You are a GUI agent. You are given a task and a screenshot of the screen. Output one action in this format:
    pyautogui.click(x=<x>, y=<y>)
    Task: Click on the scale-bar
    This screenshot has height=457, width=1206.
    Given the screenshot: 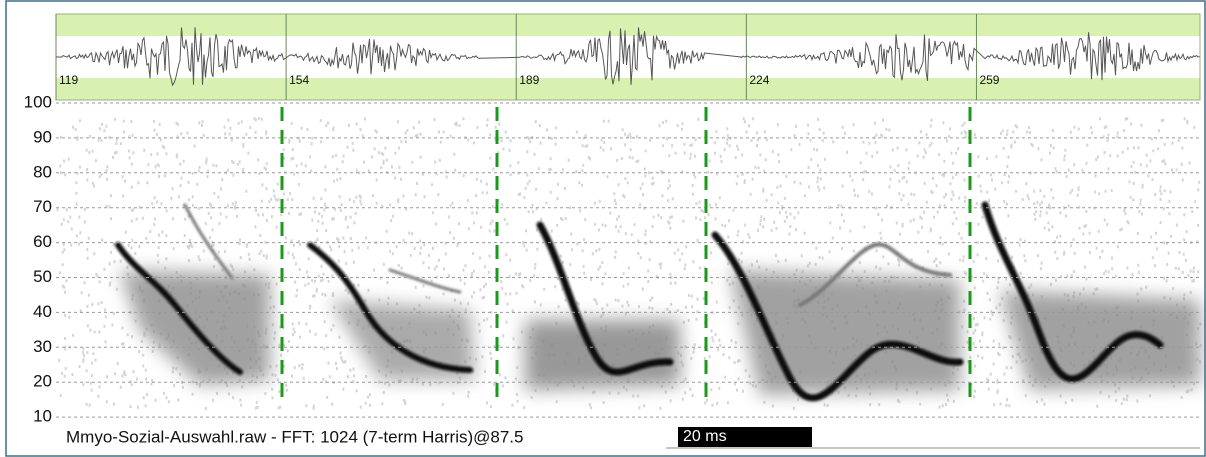 What is the action you would take?
    pyautogui.click(x=745, y=437)
    